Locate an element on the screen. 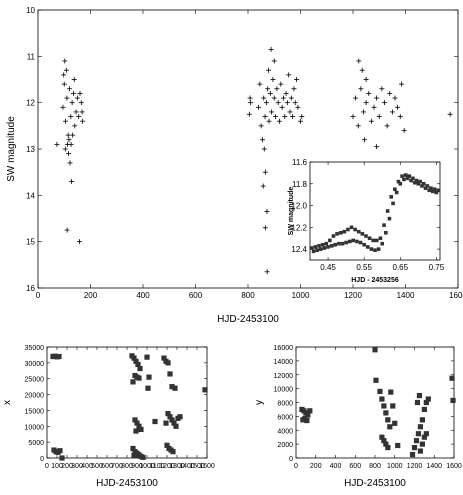  y-tick-label: 15 is located at coordinates (30, 242).